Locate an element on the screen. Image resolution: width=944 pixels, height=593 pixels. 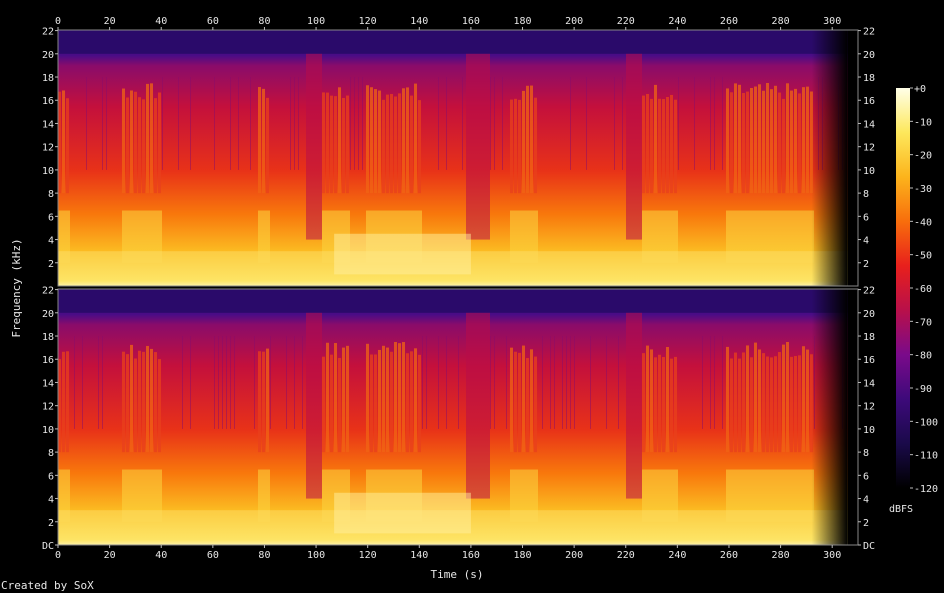
x-tick-label: 60 is located at coordinates (213, 555).